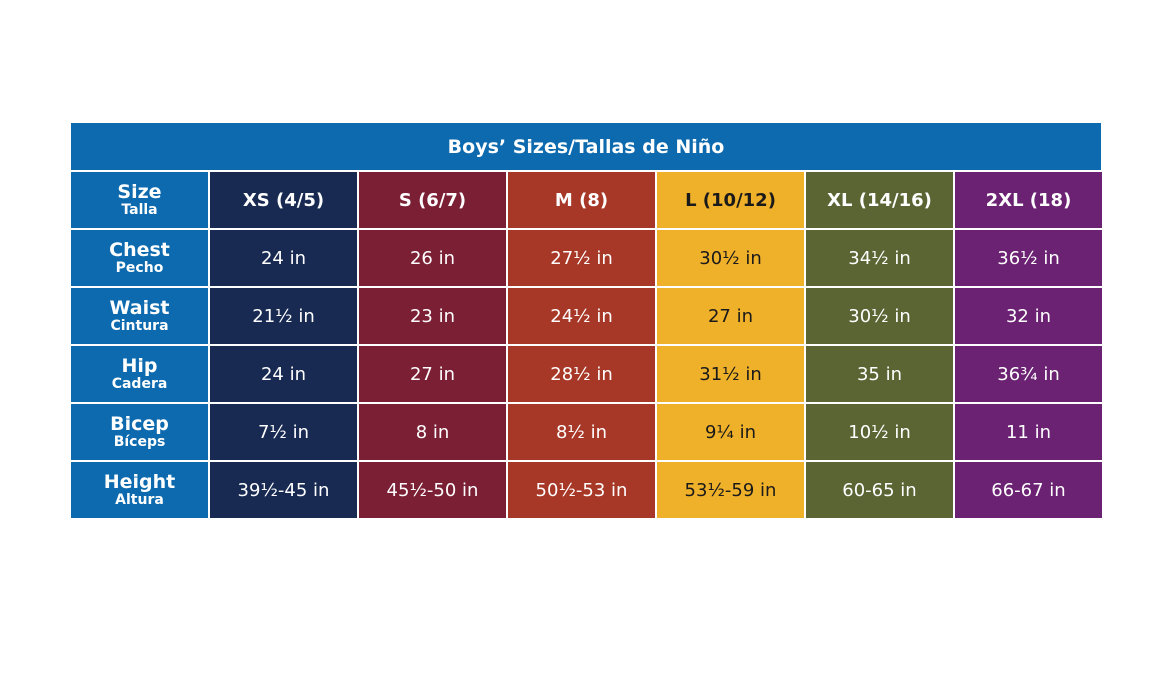 Image resolution: width=1170 pixels, height=675 pixels. I want to click on table-cell: 60-65 in, so click(879, 490).